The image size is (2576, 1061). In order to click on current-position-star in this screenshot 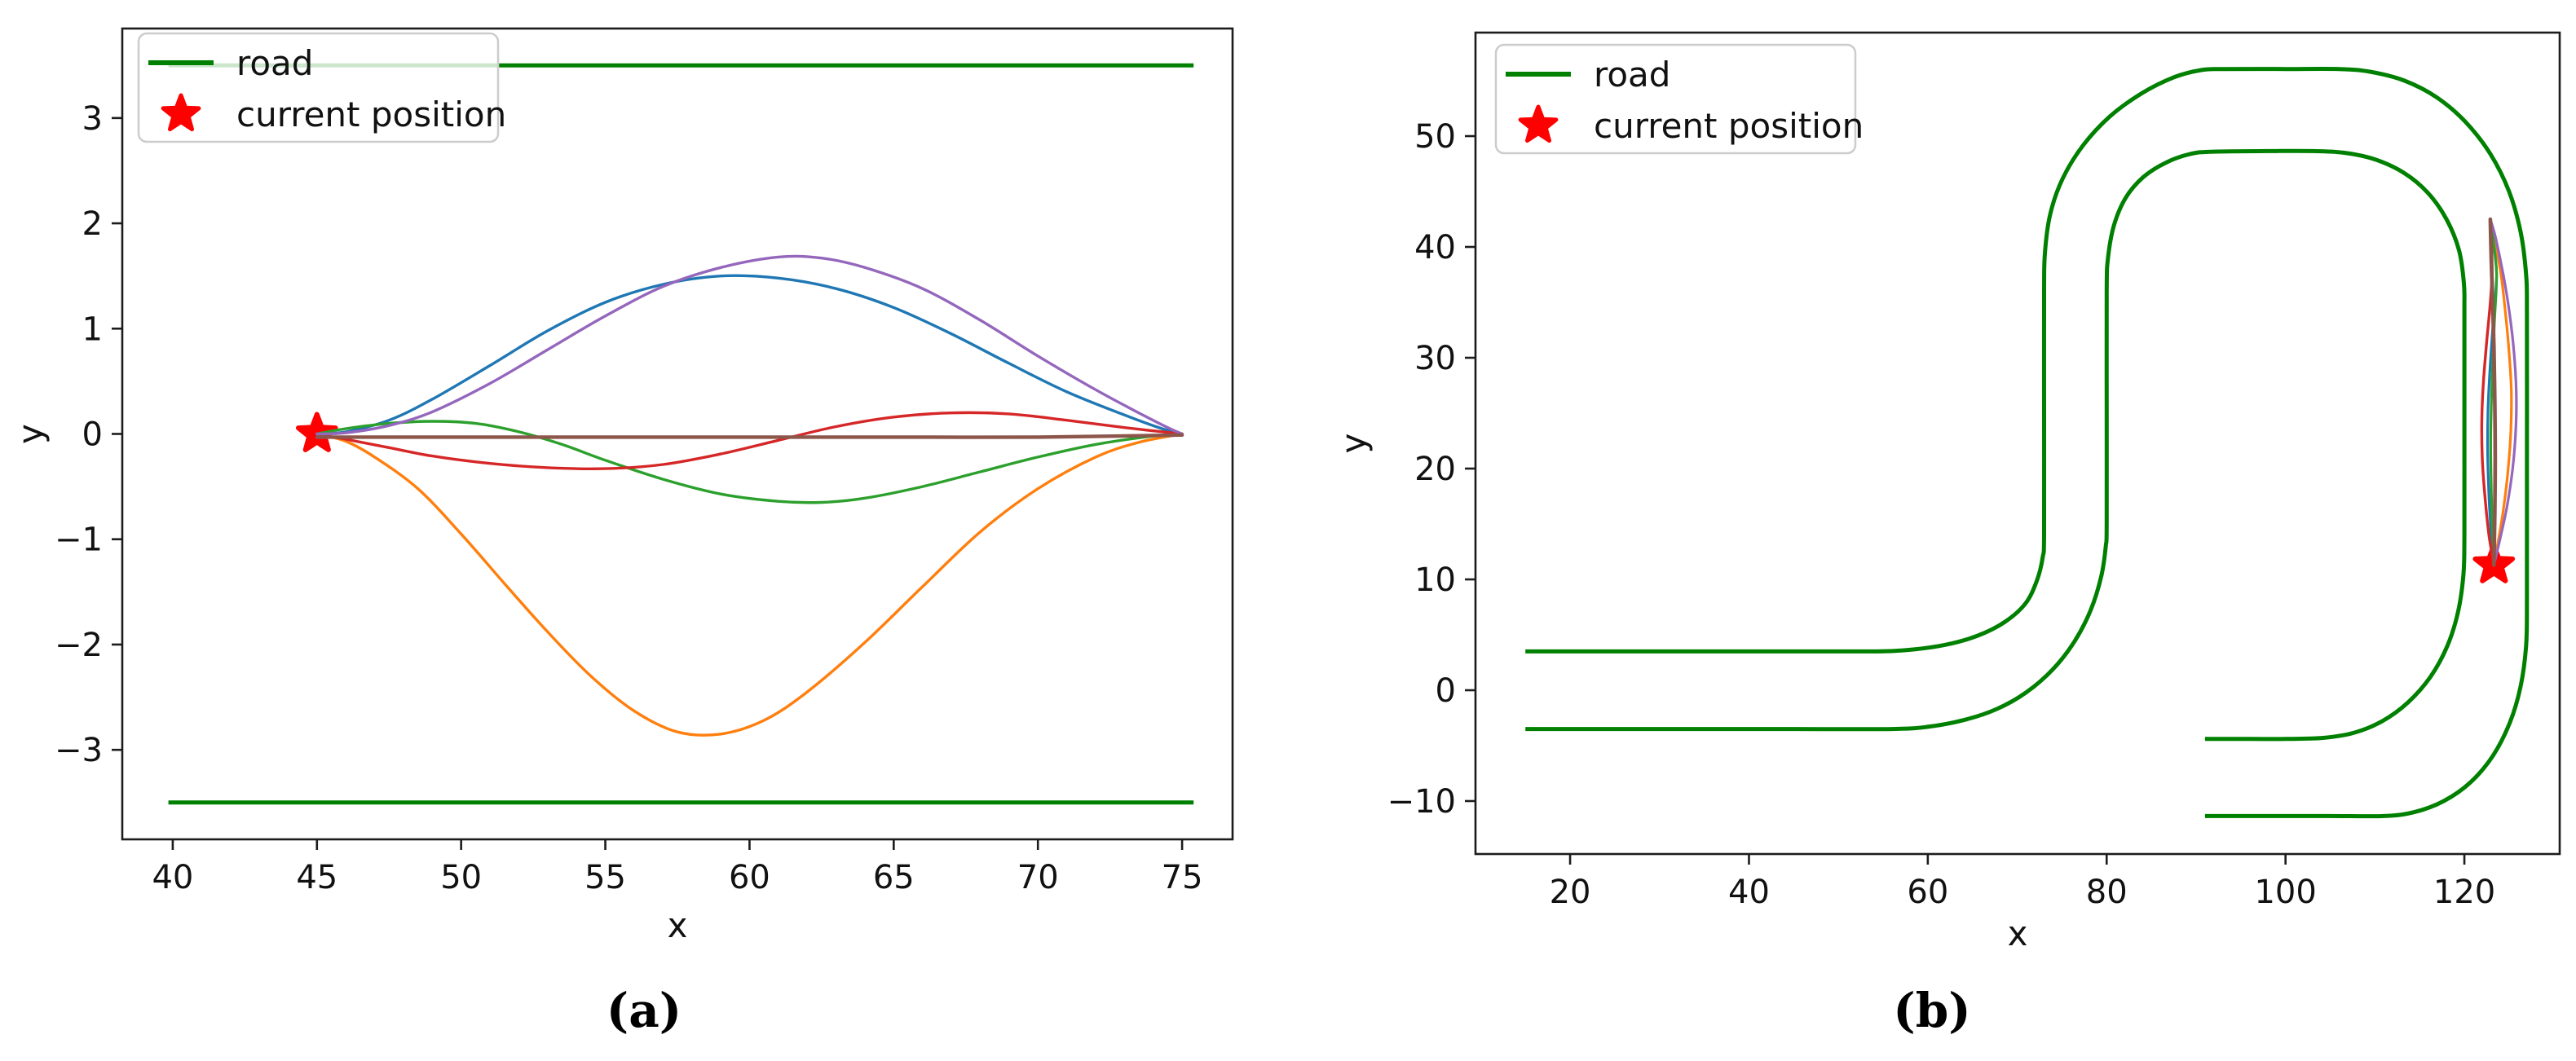, I will do `click(317, 432)`.